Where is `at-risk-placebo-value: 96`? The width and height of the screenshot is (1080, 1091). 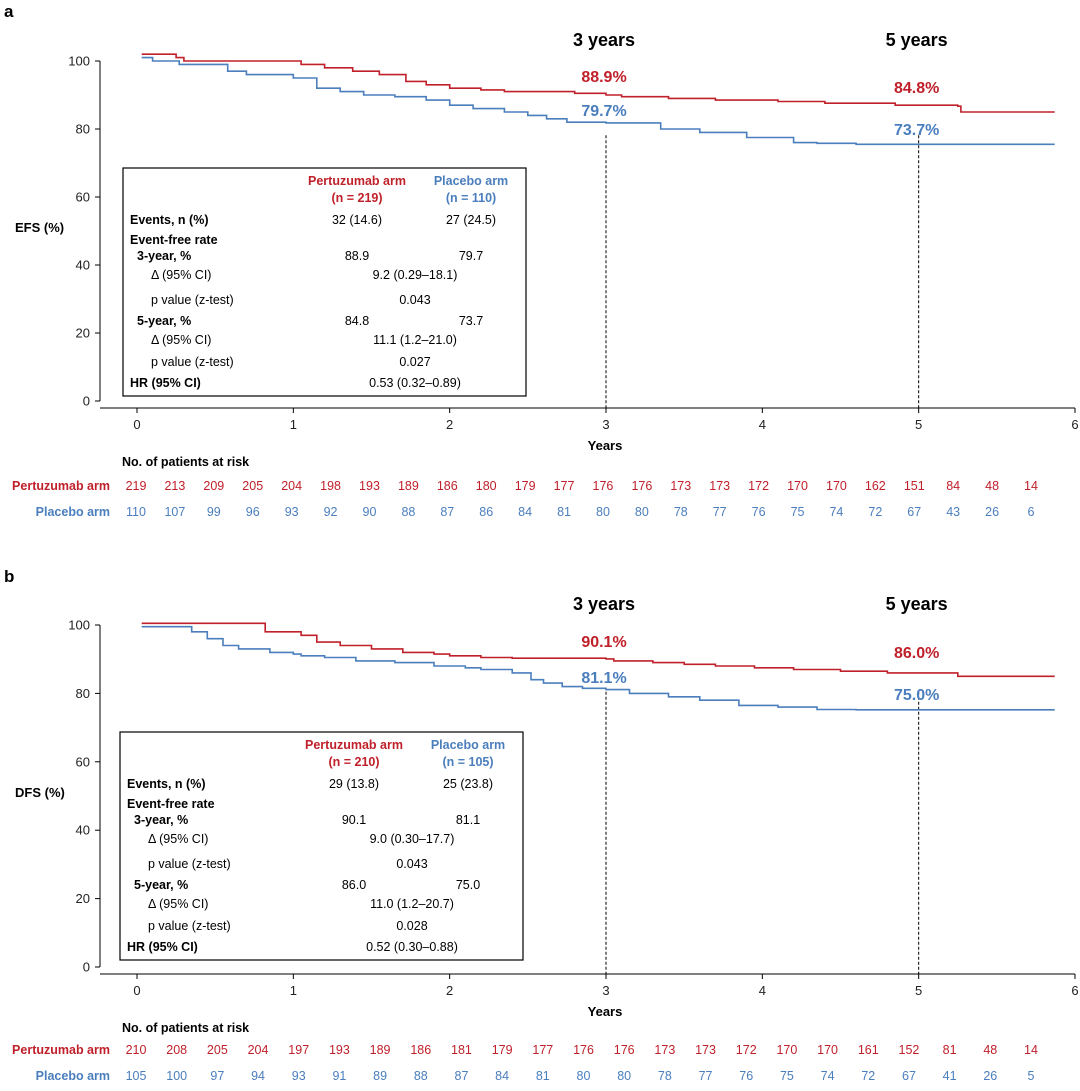
at-risk-placebo-value: 96 is located at coordinates (253, 512).